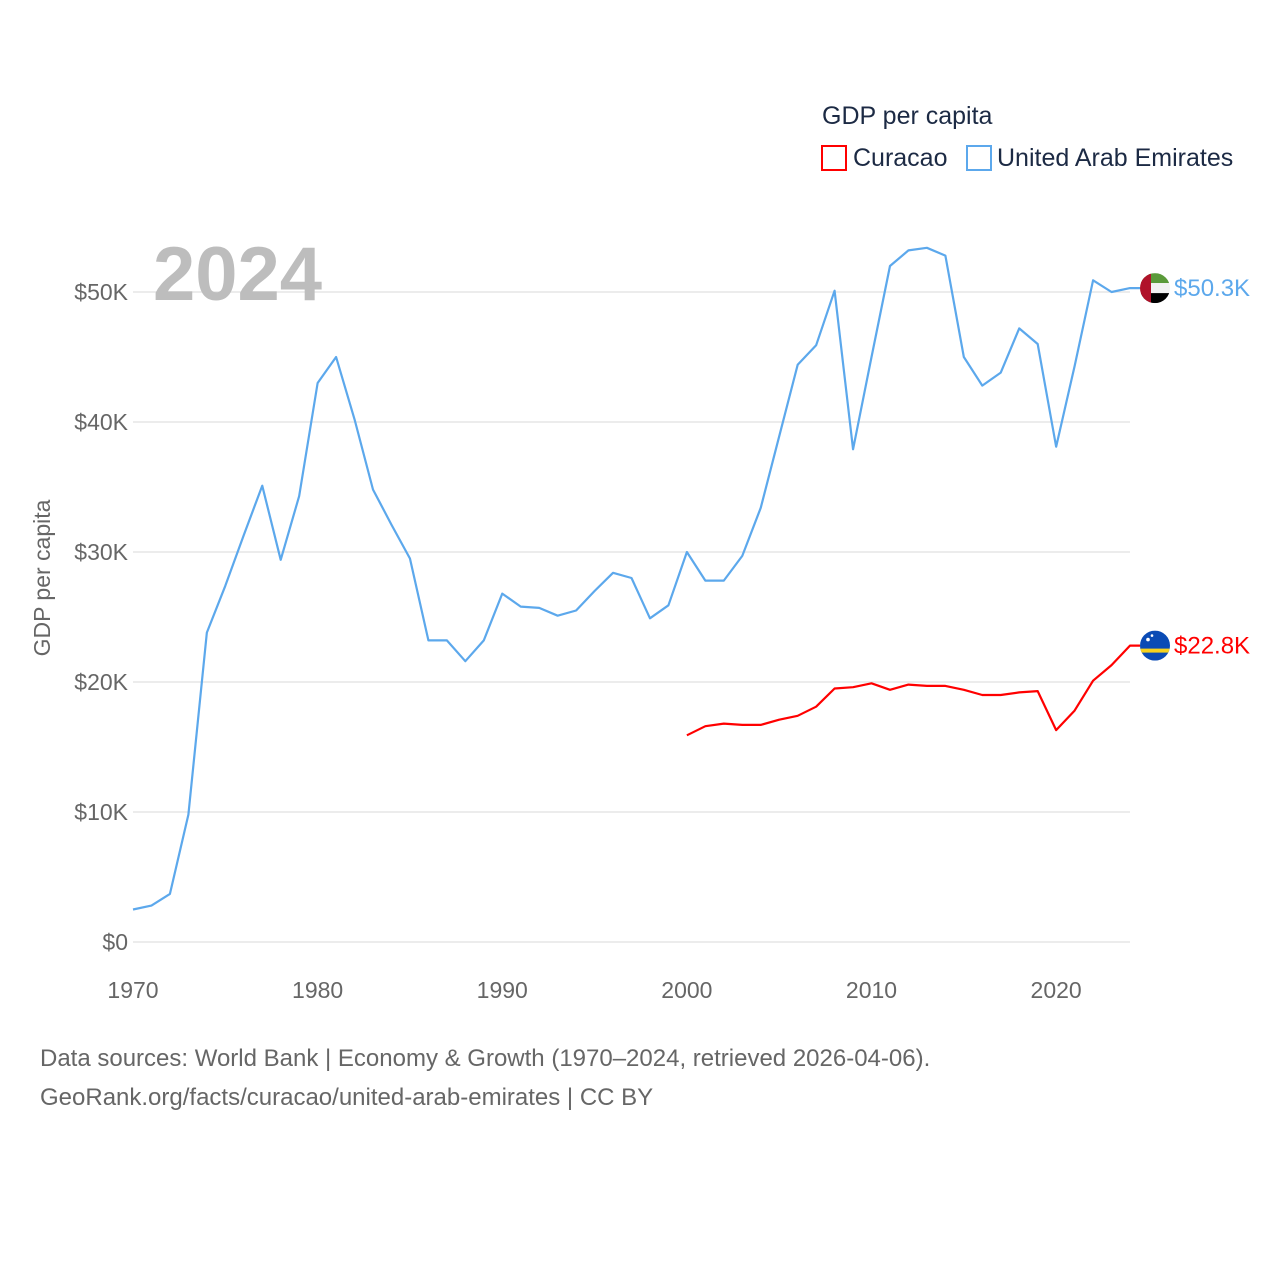 Image resolution: width=1280 pixels, height=1280 pixels. What do you see at coordinates (686, 990) in the screenshot?
I see `x-tick-label: 2000` at bounding box center [686, 990].